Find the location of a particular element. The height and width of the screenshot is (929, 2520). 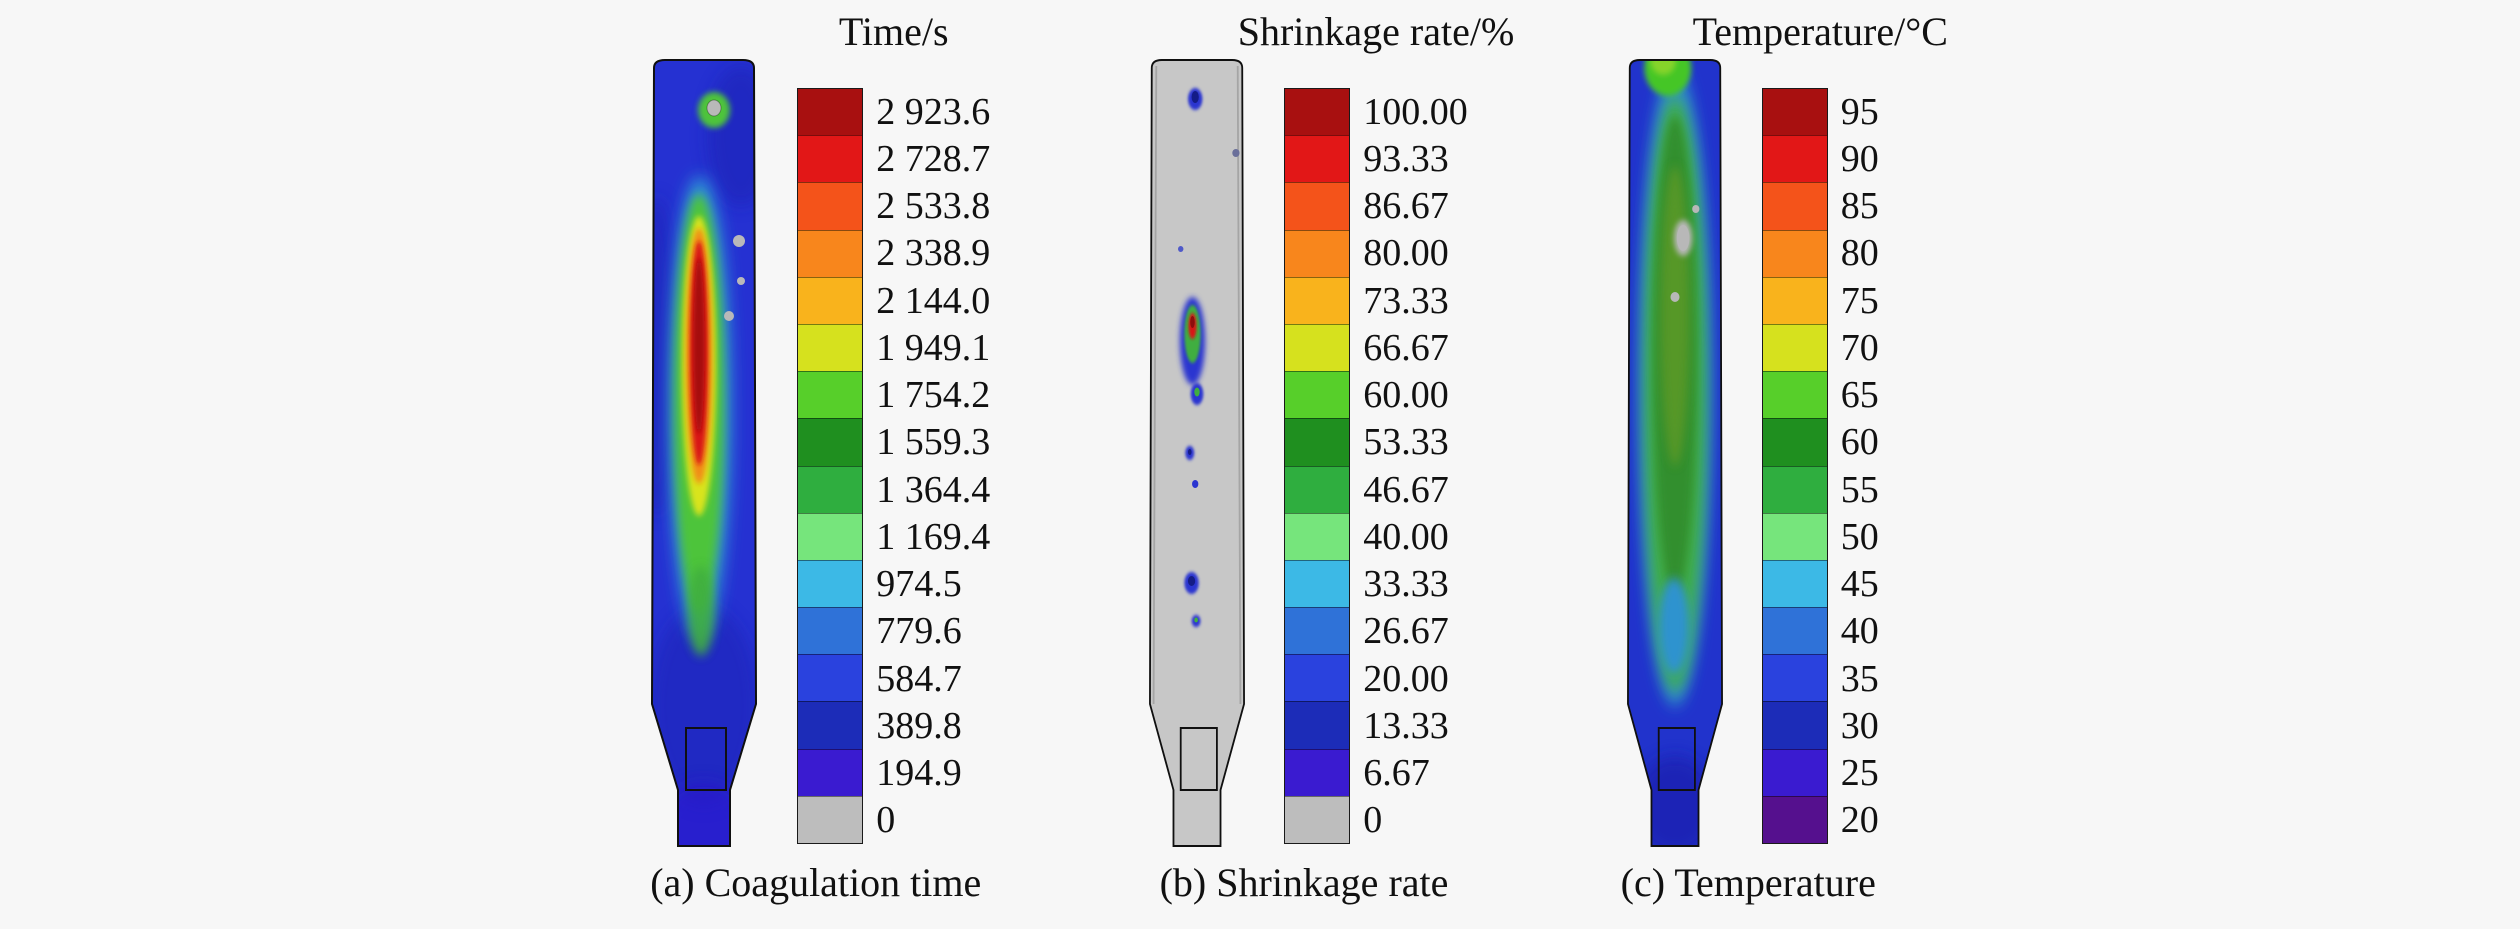

colorbar-tick-label: 40.00 is located at coordinates (1406, 536).